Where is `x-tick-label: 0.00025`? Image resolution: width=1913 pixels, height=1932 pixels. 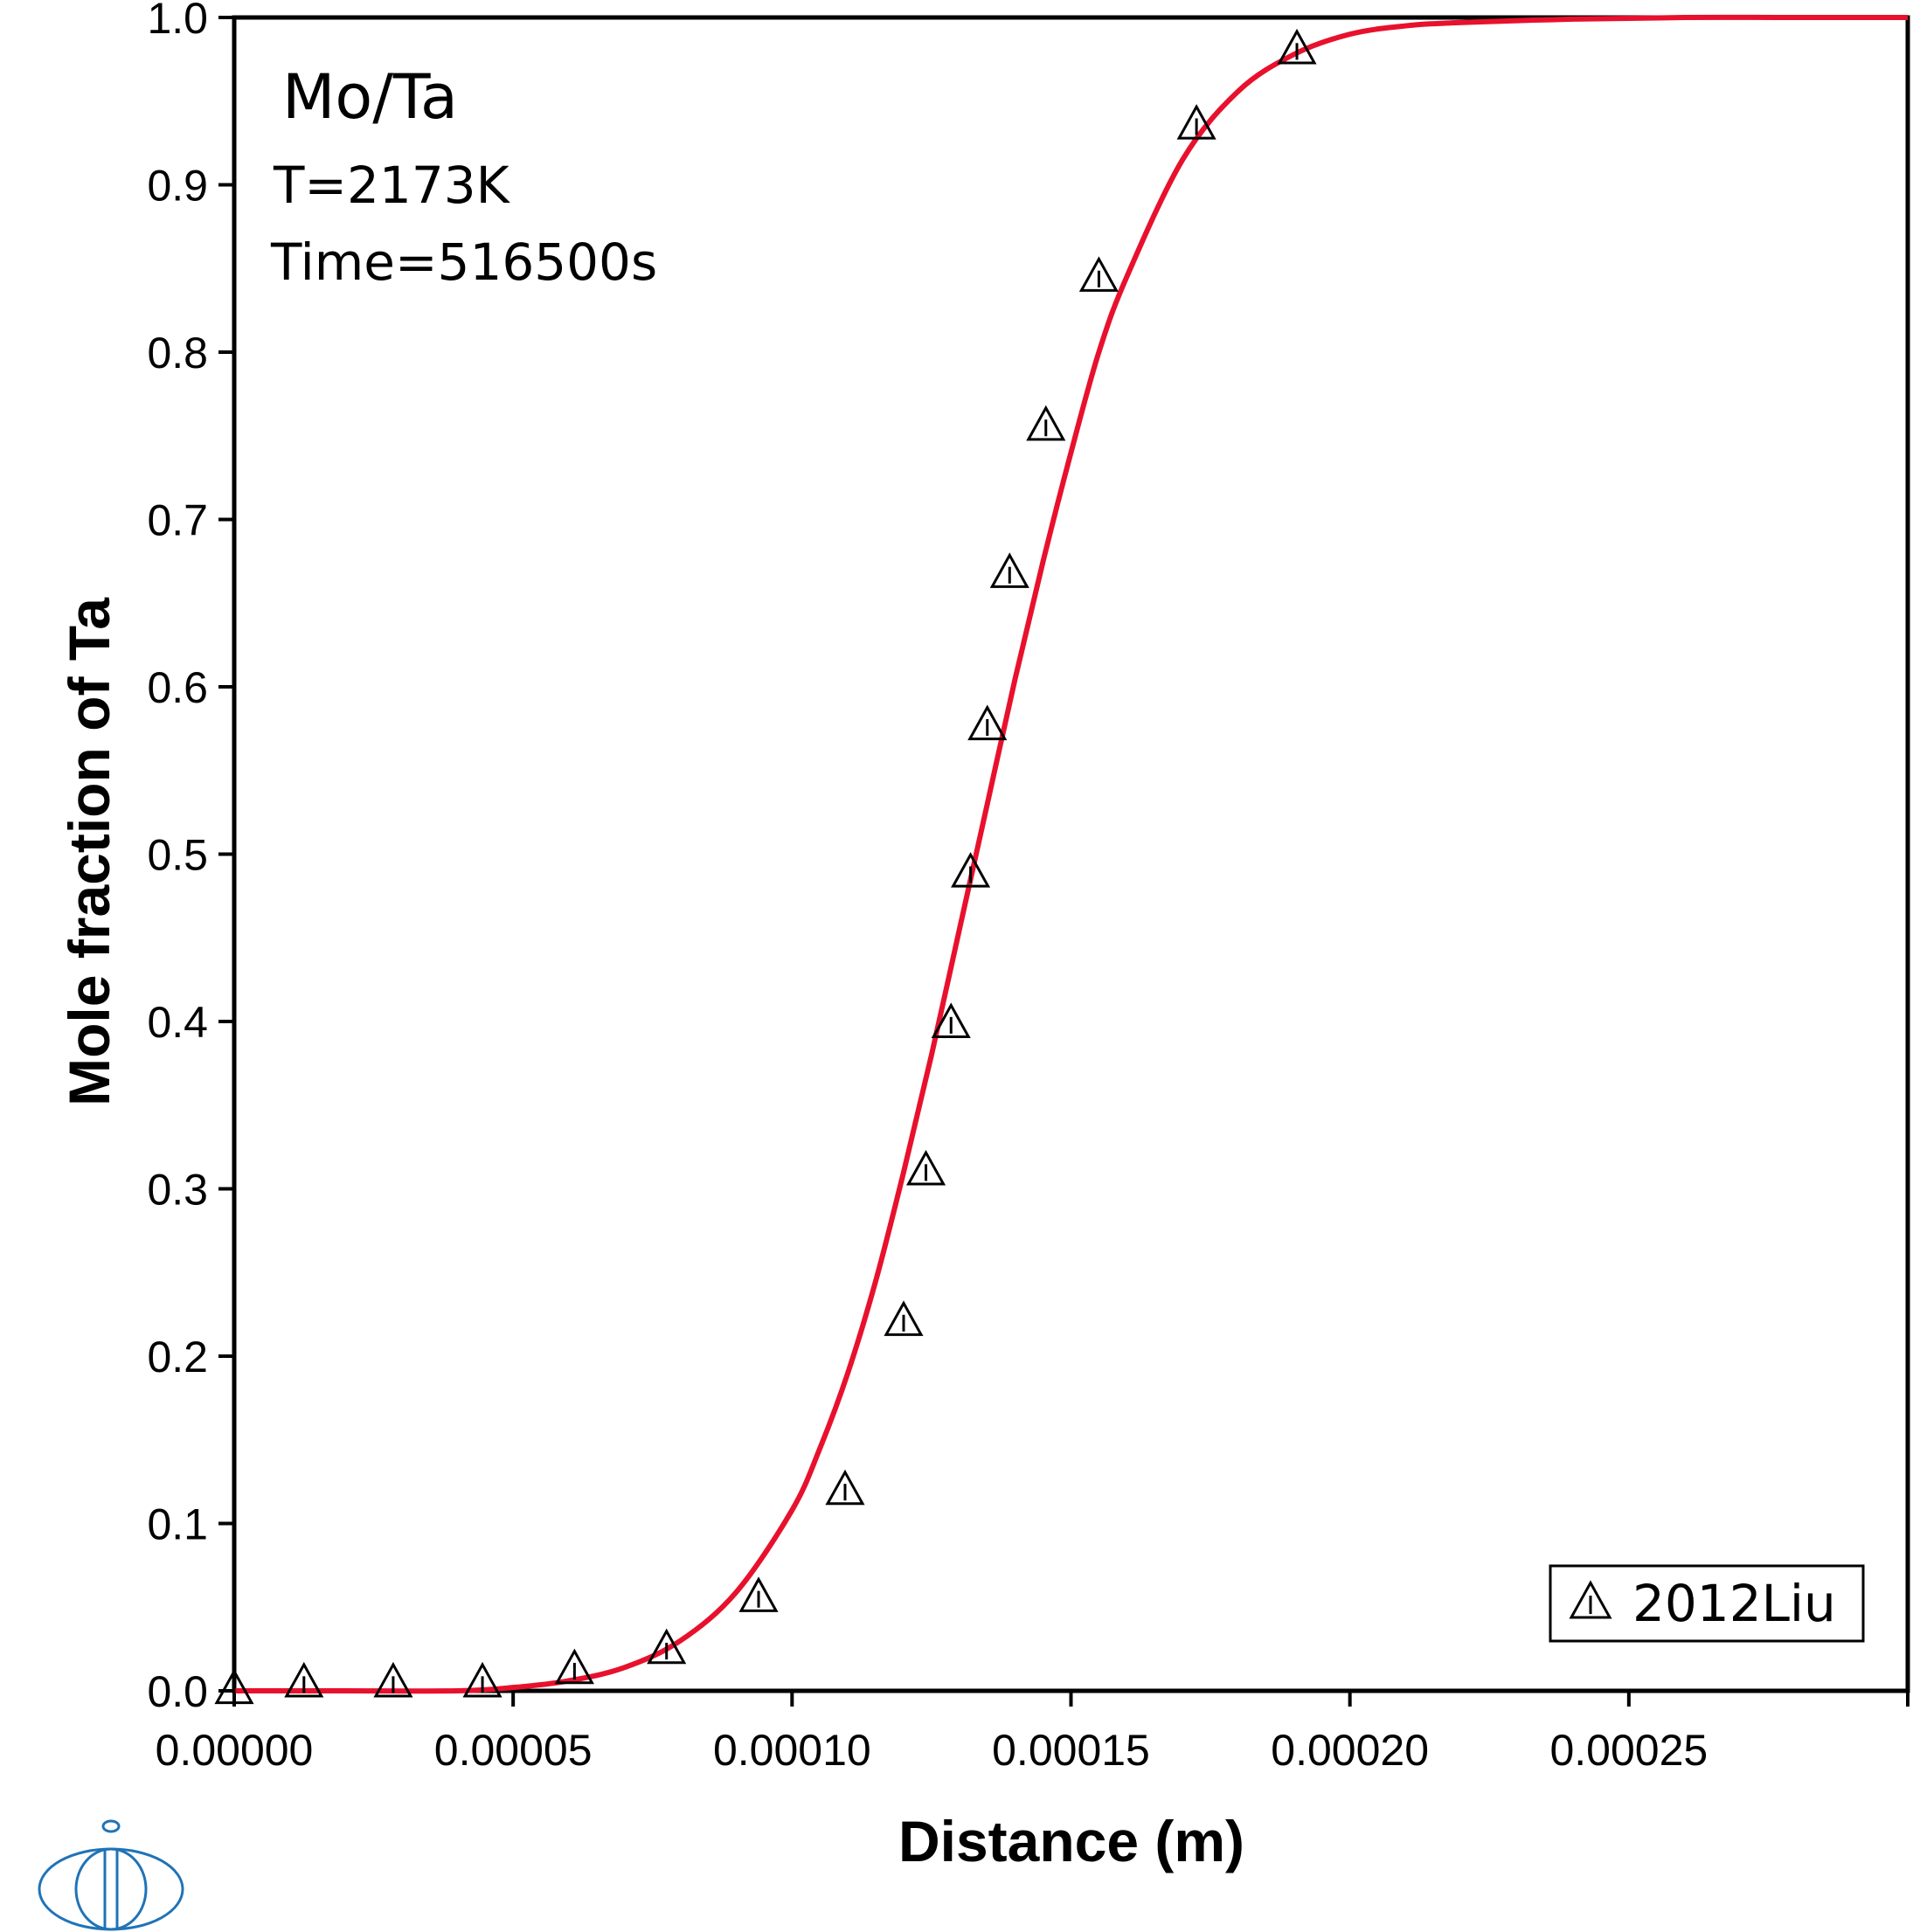 x-tick-label: 0.00025 is located at coordinates (1628, 1750).